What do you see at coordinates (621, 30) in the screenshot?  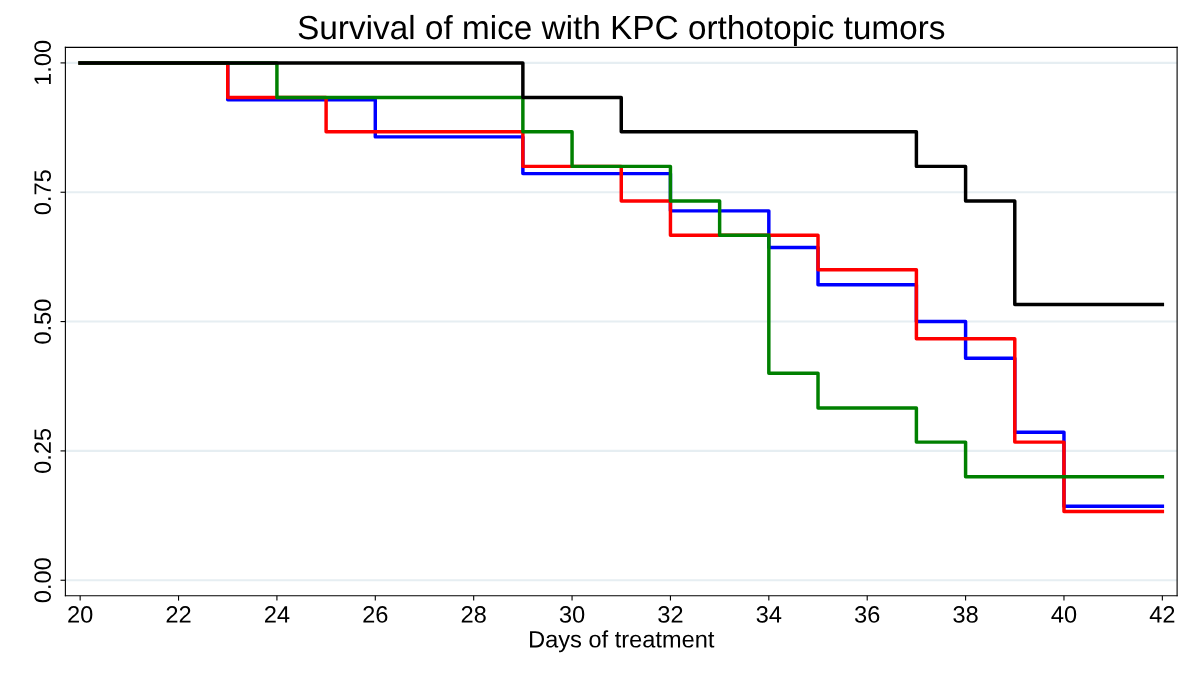 I see `chart-title: Survival of mice with KPC orthotopic tumors` at bounding box center [621, 30].